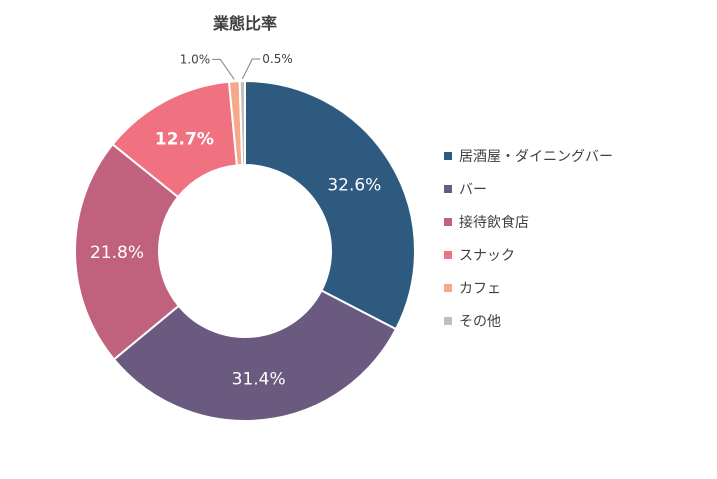 The image size is (717, 479). I want to click on legend-label-1: 居酒屋・ダイニングバー, so click(536, 157).